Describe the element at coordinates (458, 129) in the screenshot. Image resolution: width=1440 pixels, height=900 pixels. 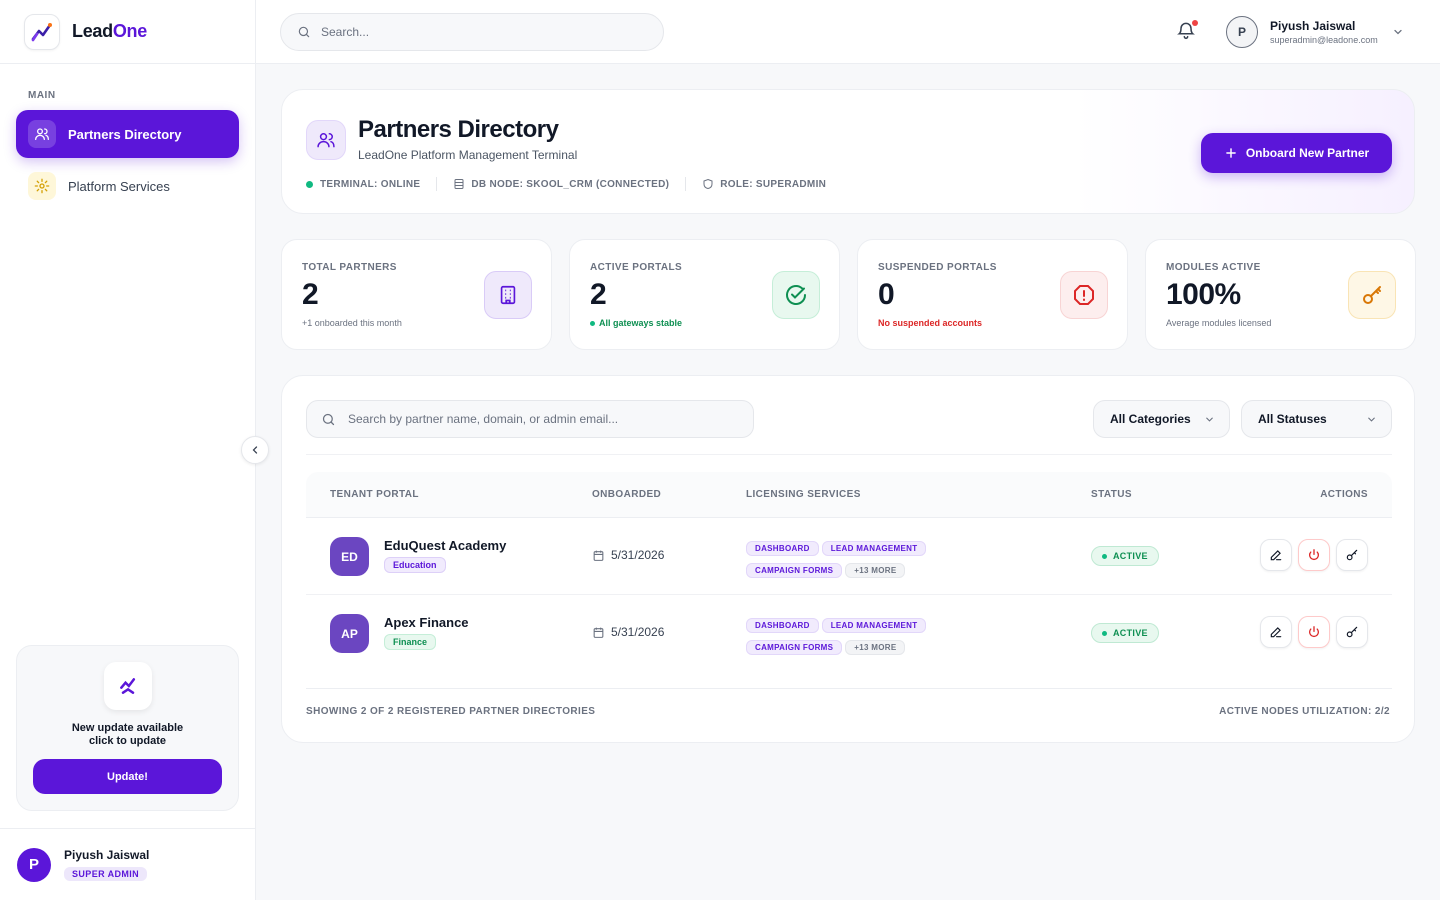
I see `page-title: Partners Directory` at that location.